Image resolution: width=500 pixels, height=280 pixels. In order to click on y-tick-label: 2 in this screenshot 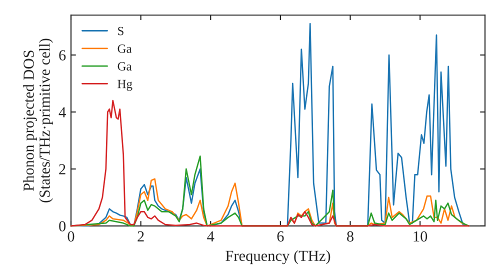, I will do `click(62, 169)`.